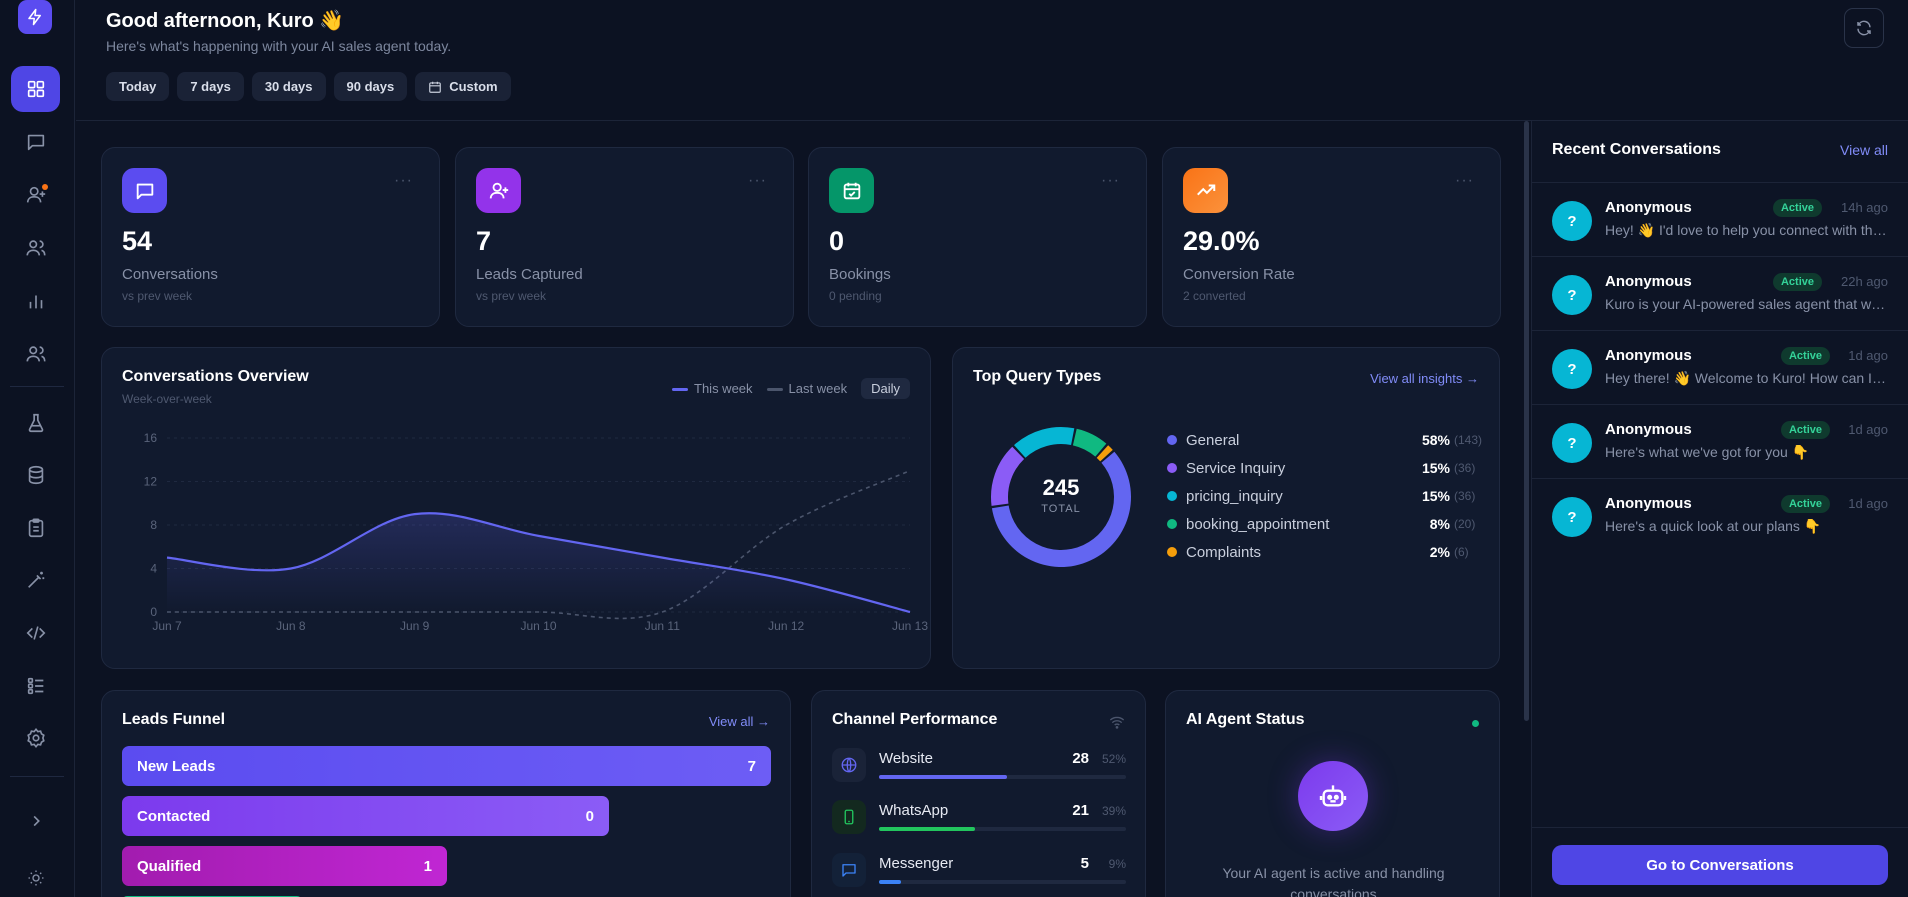  What do you see at coordinates (1864, 281) in the screenshot?
I see `conversation-time: 22h ago` at bounding box center [1864, 281].